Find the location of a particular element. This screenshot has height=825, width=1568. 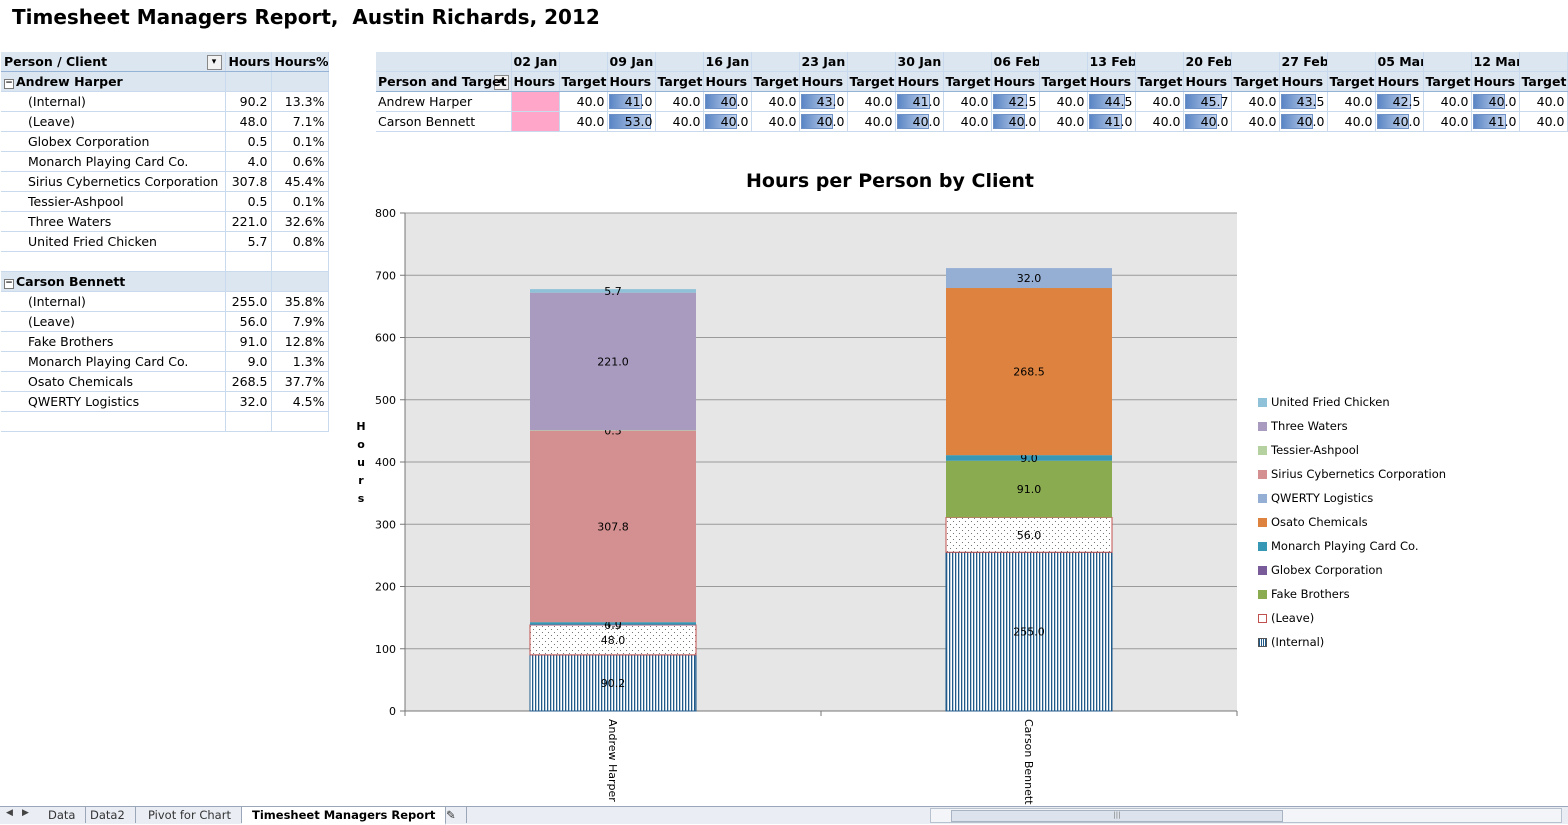

week-date: 13 Feb is located at coordinates (1111, 62).